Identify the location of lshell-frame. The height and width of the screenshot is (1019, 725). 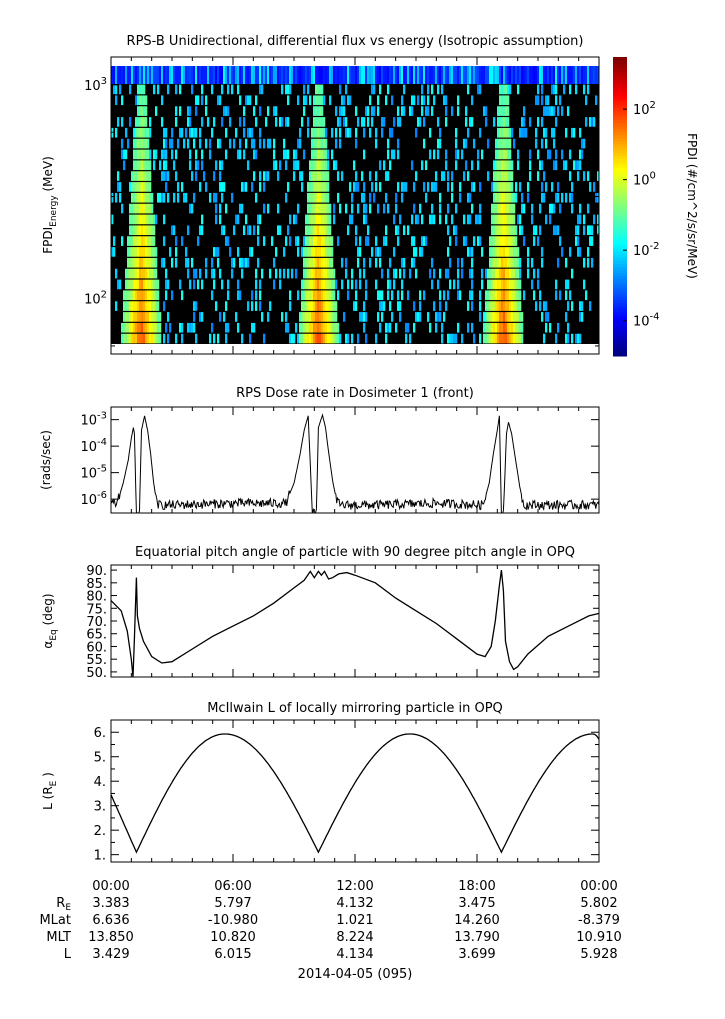
(355, 791).